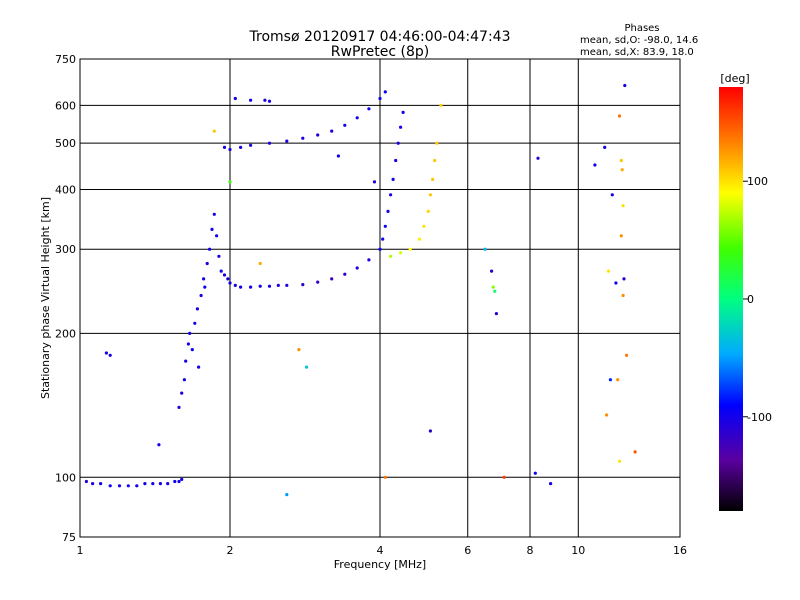  Describe the element at coordinates (45, 298) in the screenshot. I see `y-axis-label: Stationary phase Virtual Height [km]` at that location.